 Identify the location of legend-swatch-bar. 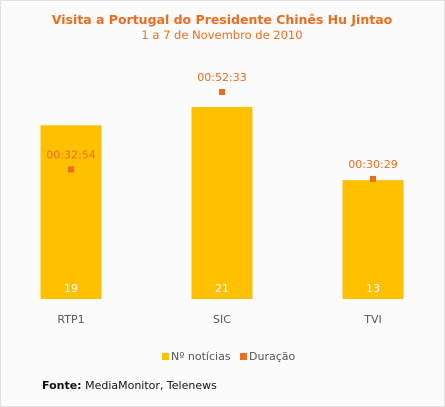
(165, 356).